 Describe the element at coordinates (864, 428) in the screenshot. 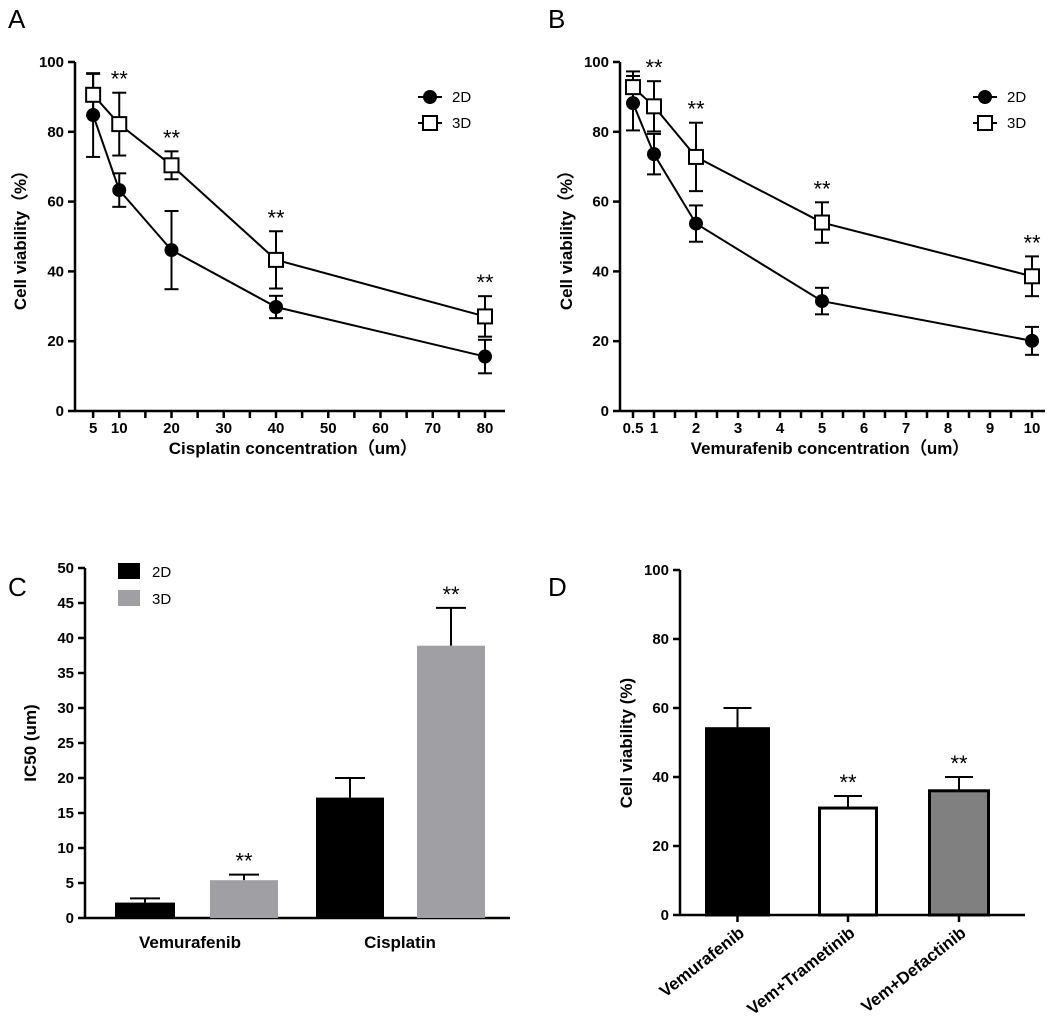

I see `x-tick-label: 6` at that location.